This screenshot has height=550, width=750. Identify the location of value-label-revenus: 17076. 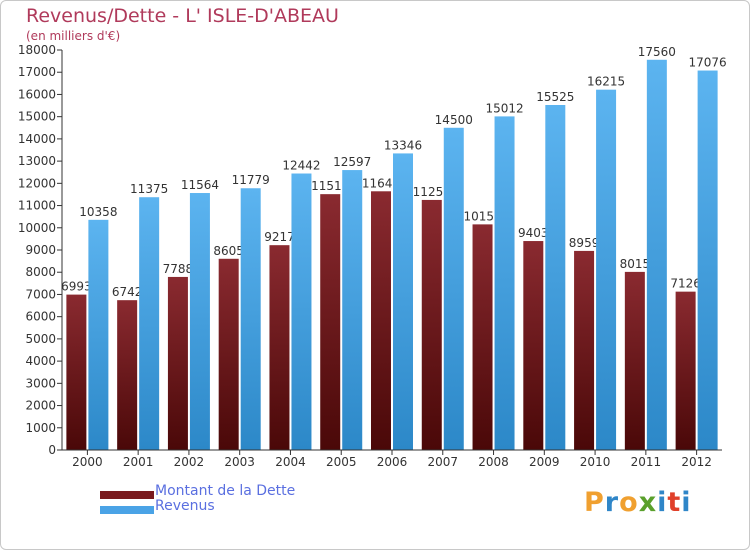
(708, 63).